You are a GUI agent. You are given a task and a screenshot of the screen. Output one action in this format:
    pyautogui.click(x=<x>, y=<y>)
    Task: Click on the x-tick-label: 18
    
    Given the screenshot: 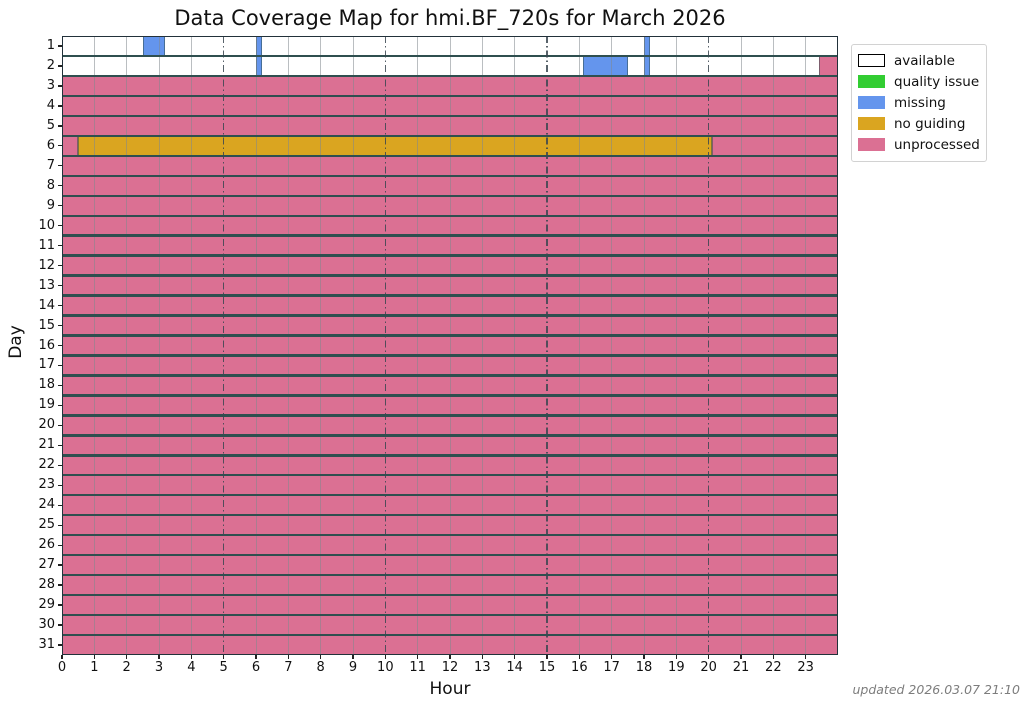 What is the action you would take?
    pyautogui.click(x=644, y=667)
    